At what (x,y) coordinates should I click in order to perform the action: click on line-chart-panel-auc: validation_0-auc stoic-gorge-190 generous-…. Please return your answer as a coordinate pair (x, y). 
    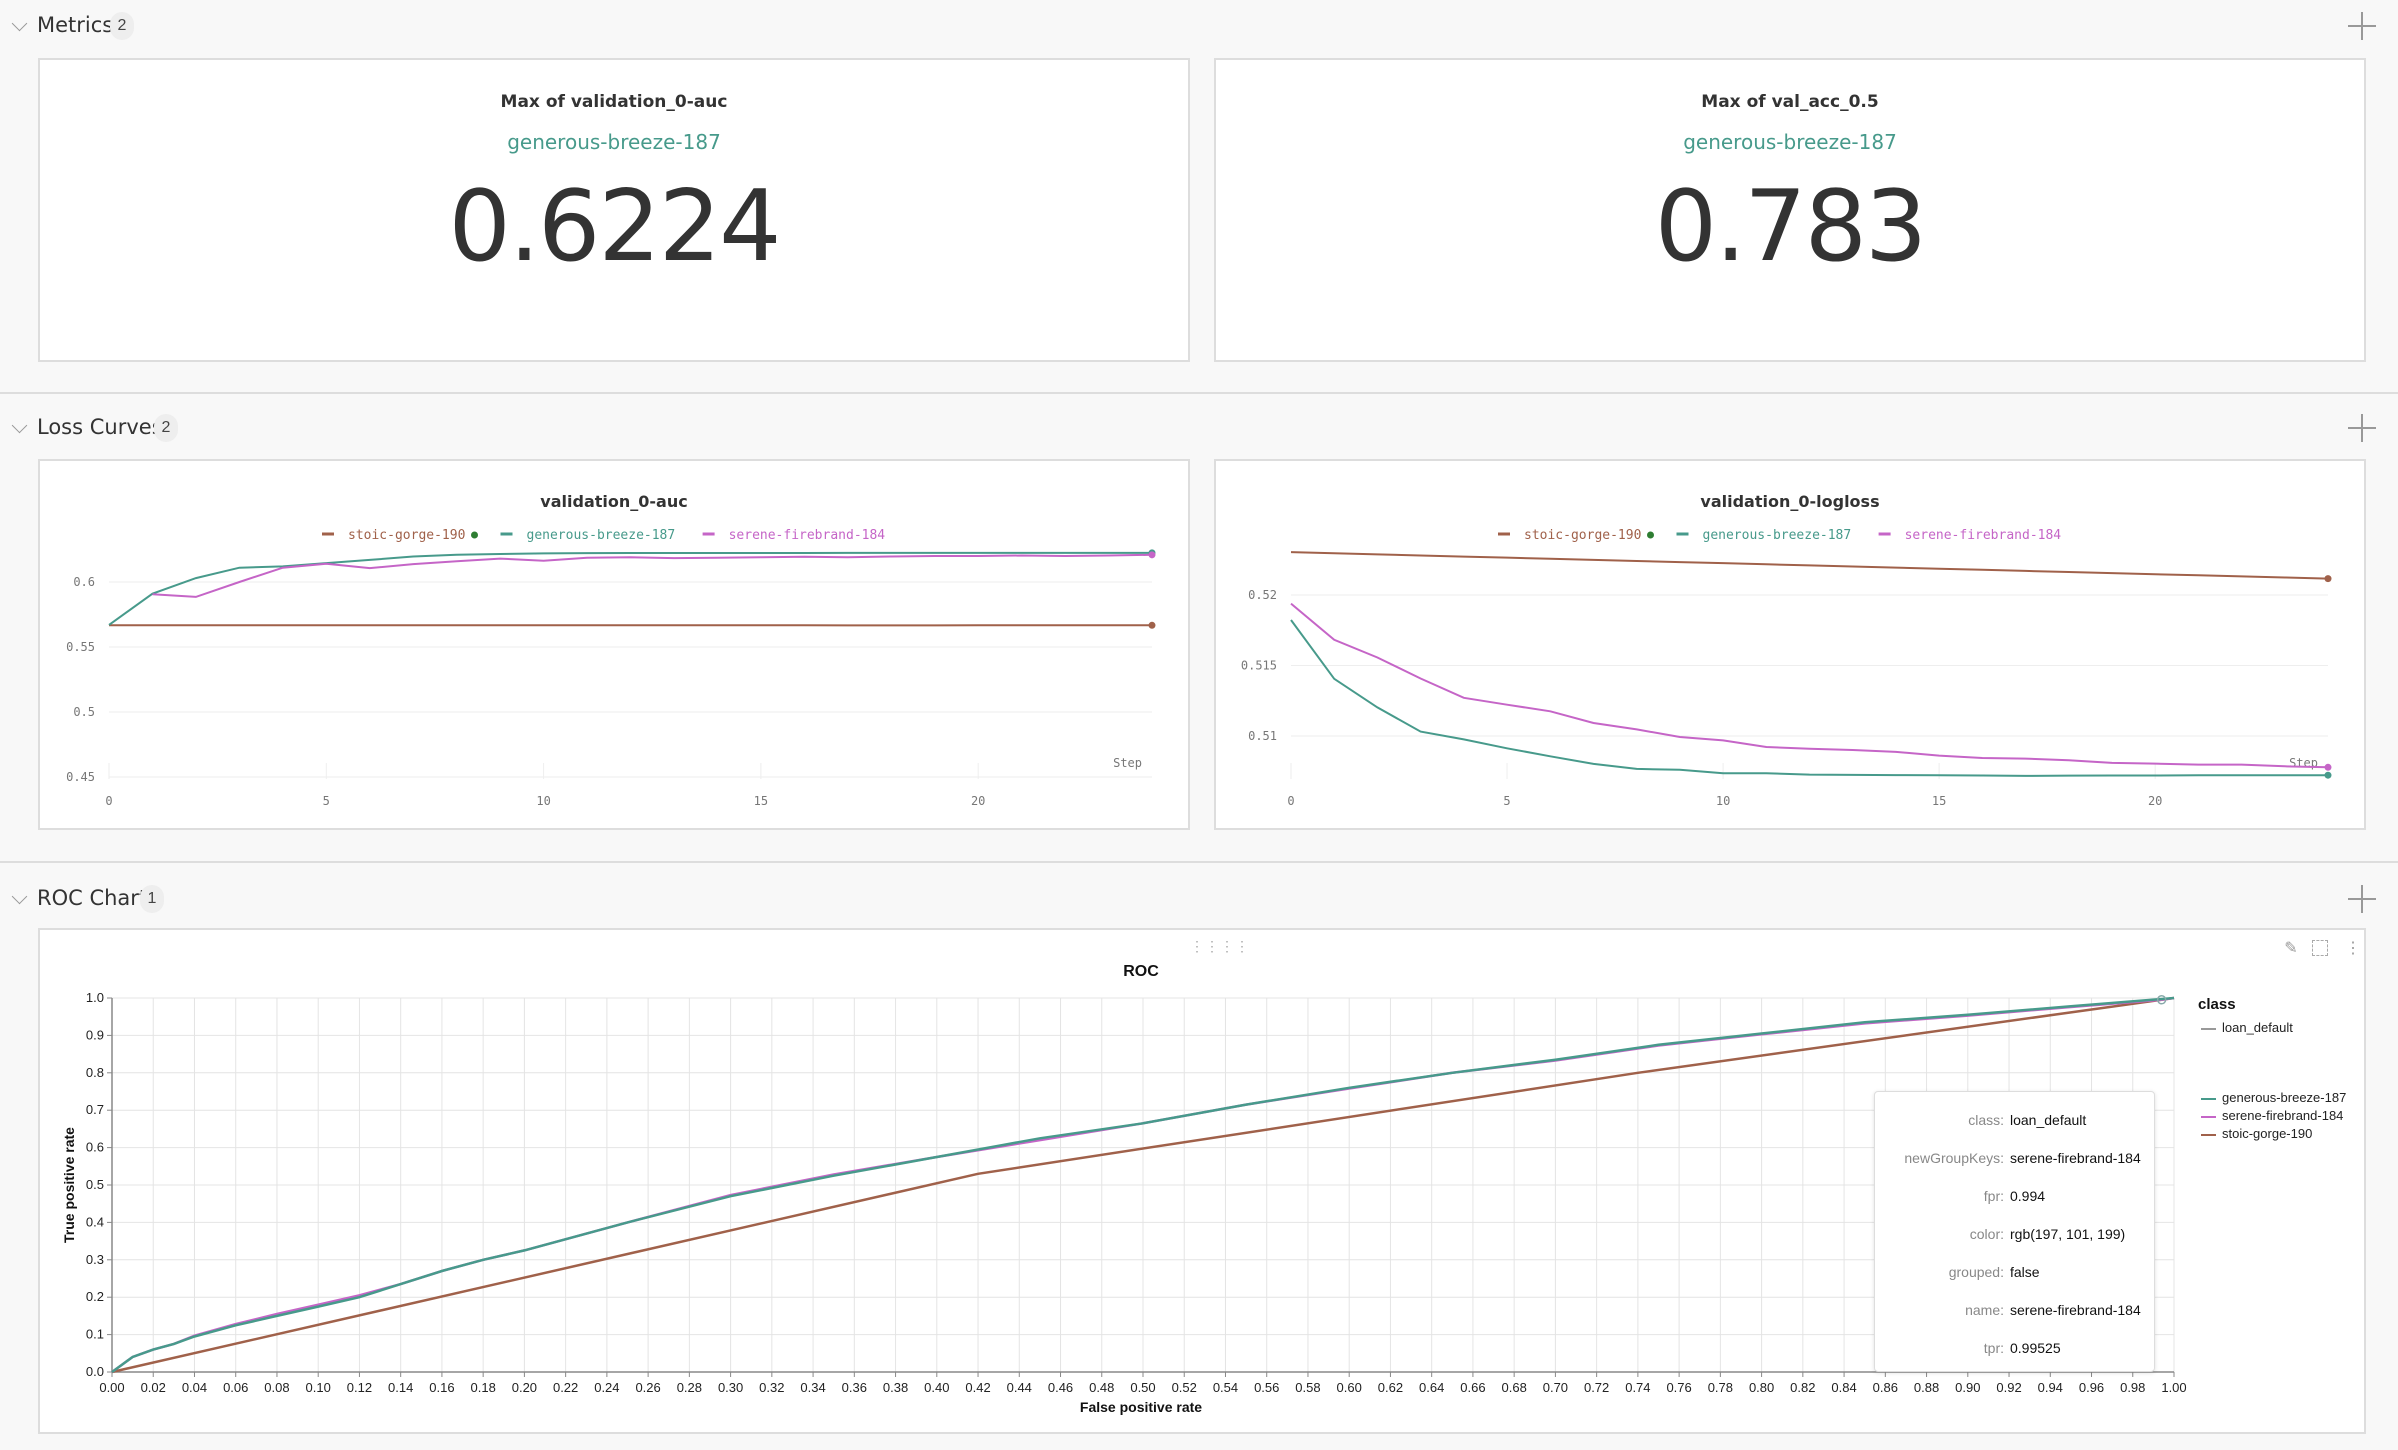
    Looking at the image, I should click on (614, 644).